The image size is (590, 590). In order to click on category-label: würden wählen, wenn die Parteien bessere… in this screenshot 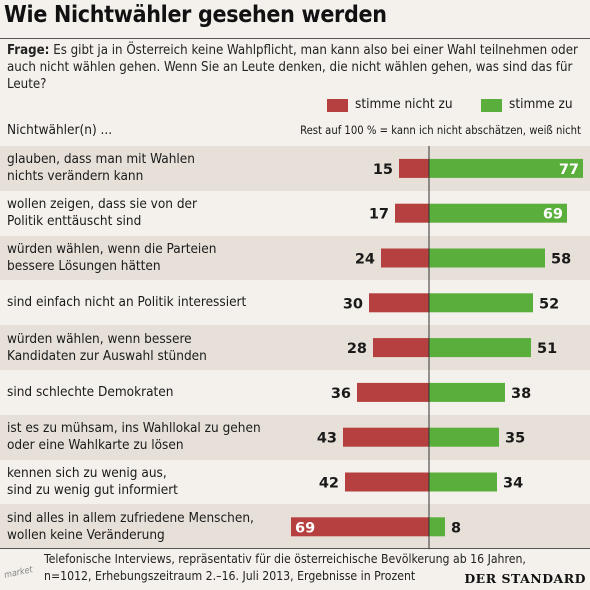, I will do `click(112, 257)`.